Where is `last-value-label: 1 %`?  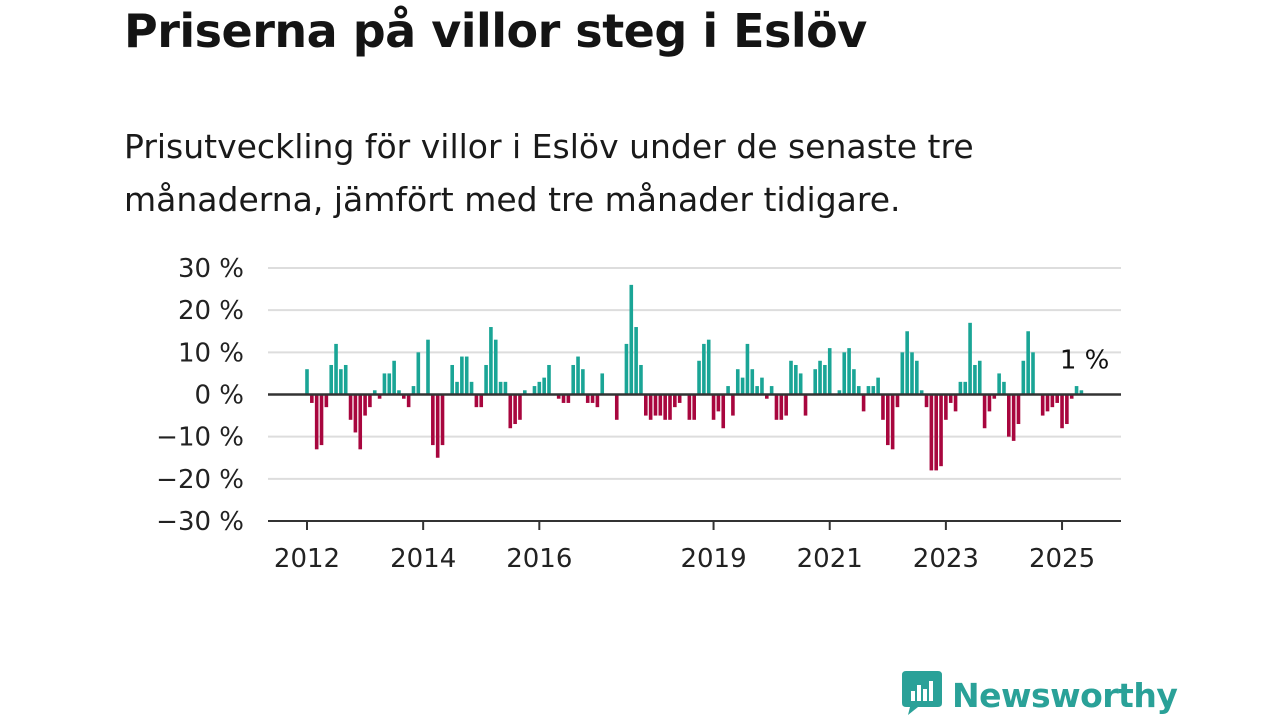
last-value-label: 1 % is located at coordinates (1085, 360).